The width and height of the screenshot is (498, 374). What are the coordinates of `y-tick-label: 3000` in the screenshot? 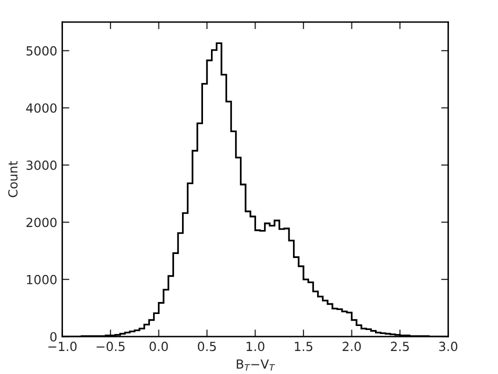 It's located at (41, 165).